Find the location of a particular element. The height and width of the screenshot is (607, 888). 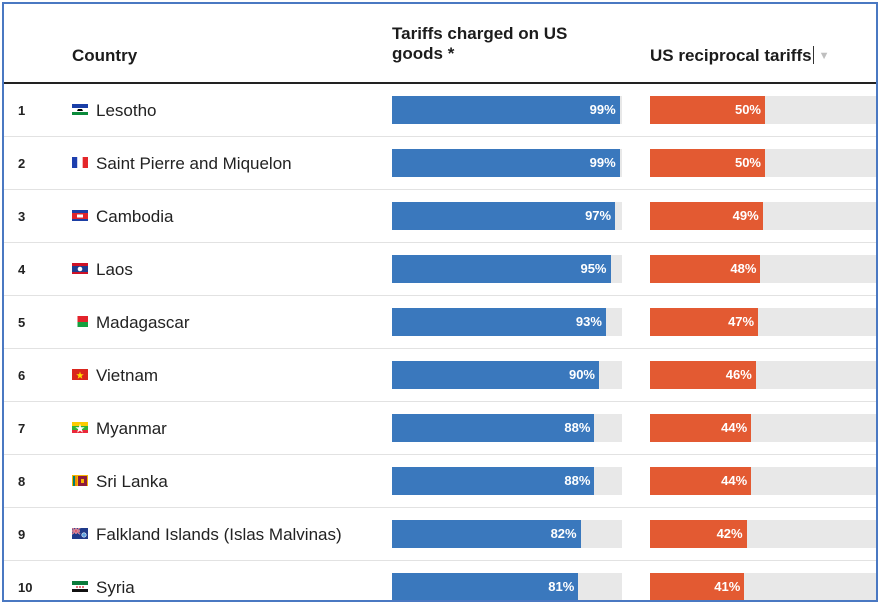

table-row: 5 Madagascar 93% 47% is located at coordinates (440, 322).